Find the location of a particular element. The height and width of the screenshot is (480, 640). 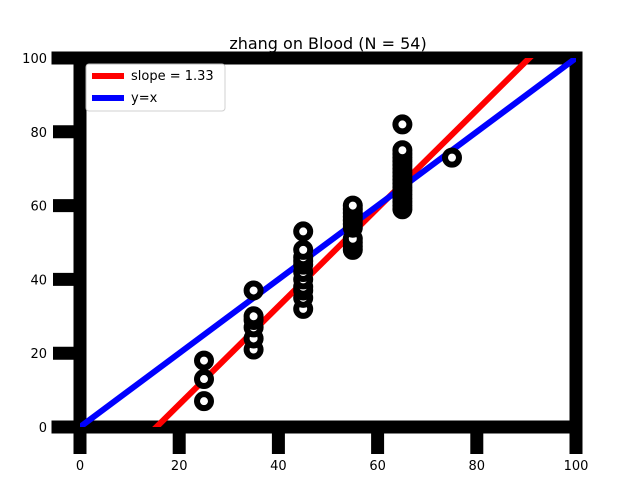

legend: slope = 1.33 y=x is located at coordinates (155, 87).